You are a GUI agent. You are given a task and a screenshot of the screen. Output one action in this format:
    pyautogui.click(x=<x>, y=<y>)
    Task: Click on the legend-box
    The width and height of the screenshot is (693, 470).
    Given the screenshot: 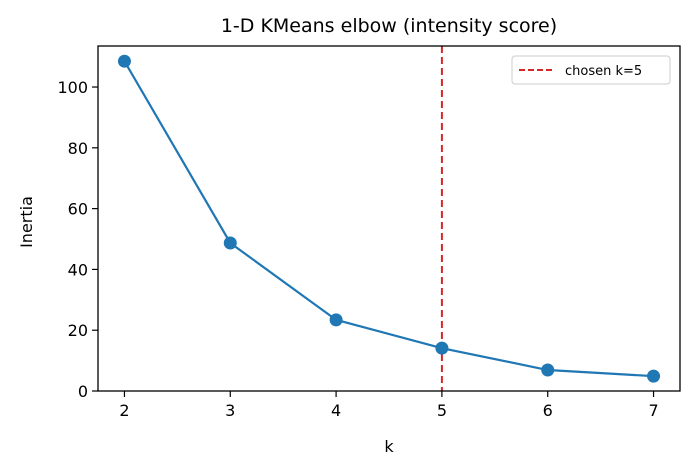 What is the action you would take?
    pyautogui.click(x=591, y=70)
    